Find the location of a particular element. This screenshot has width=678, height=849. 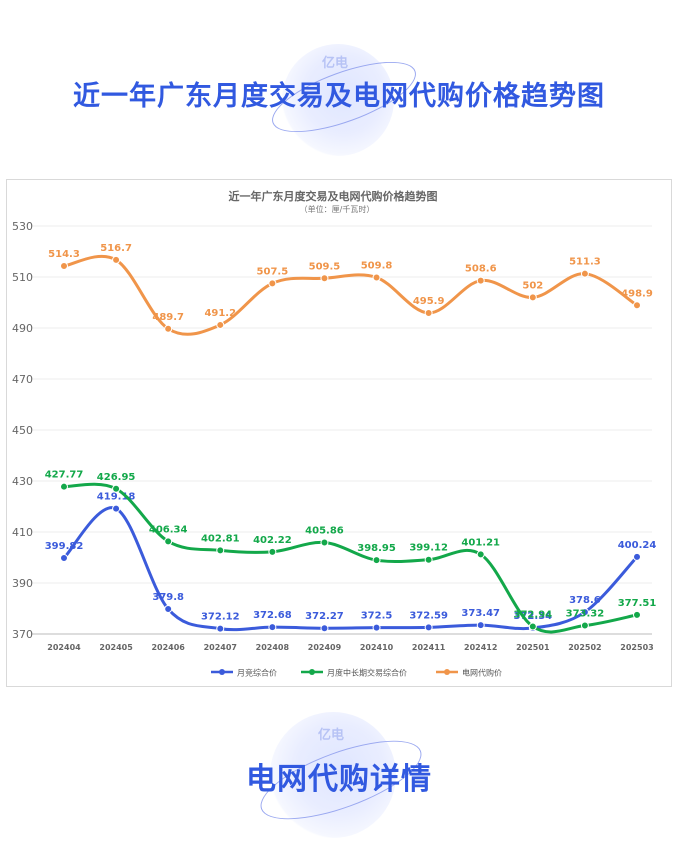

data-label: 372.68 is located at coordinates (272, 615).